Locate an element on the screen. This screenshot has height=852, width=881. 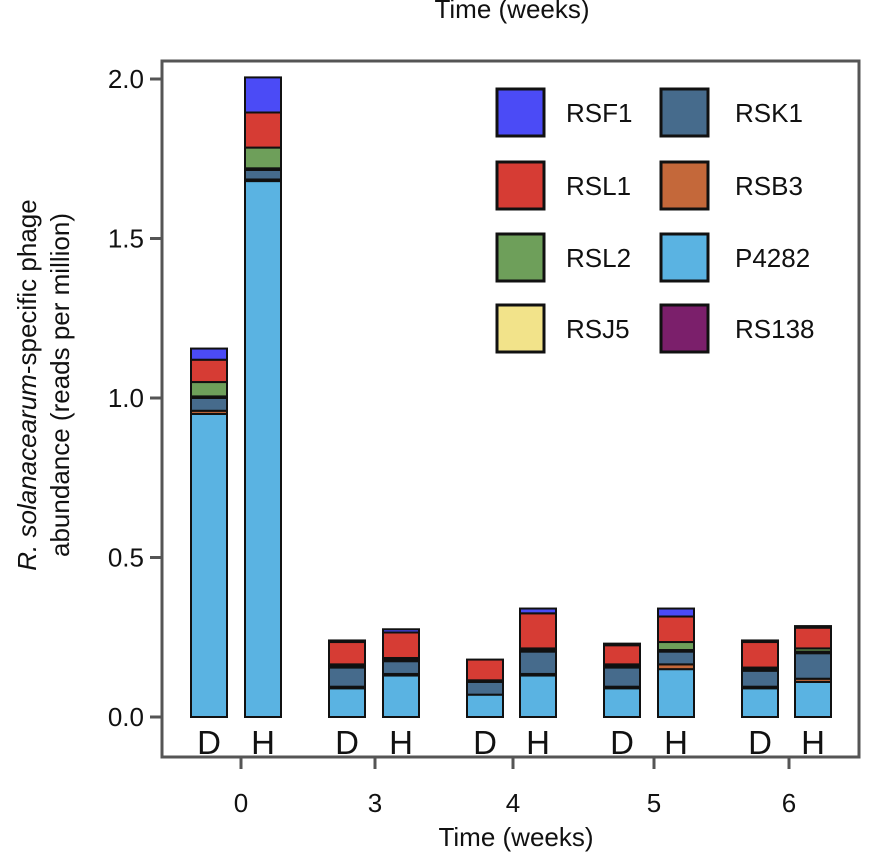
legend-item-rsb3: RSB3 is located at coordinates (731, 185).